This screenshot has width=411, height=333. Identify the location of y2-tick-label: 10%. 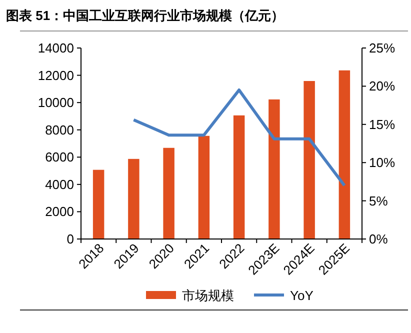
(382, 162).